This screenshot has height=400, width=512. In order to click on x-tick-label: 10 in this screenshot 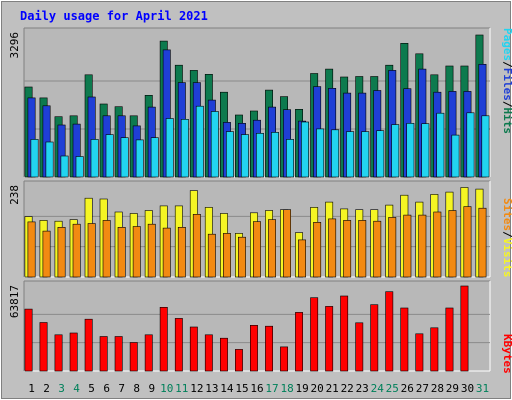, I will do `click(166, 388)`.